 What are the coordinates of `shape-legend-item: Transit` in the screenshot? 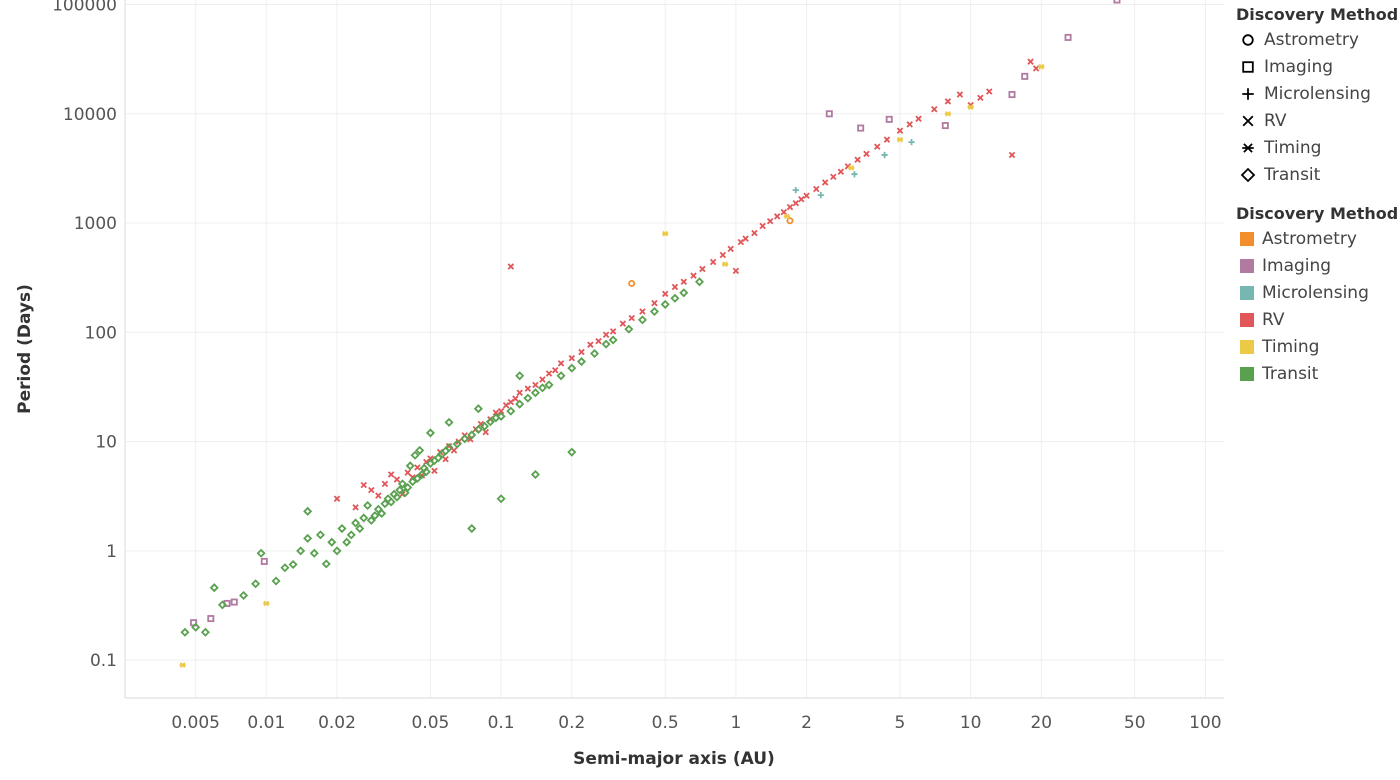 It's located at (1318, 174).